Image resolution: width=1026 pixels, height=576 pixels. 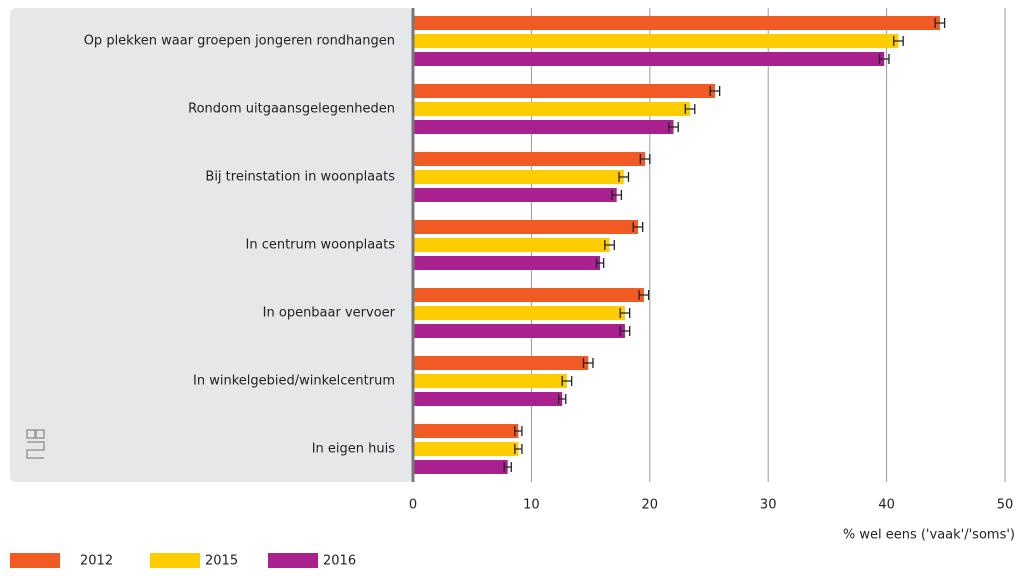 I want to click on x-tick-label: 0, so click(x=413, y=505).